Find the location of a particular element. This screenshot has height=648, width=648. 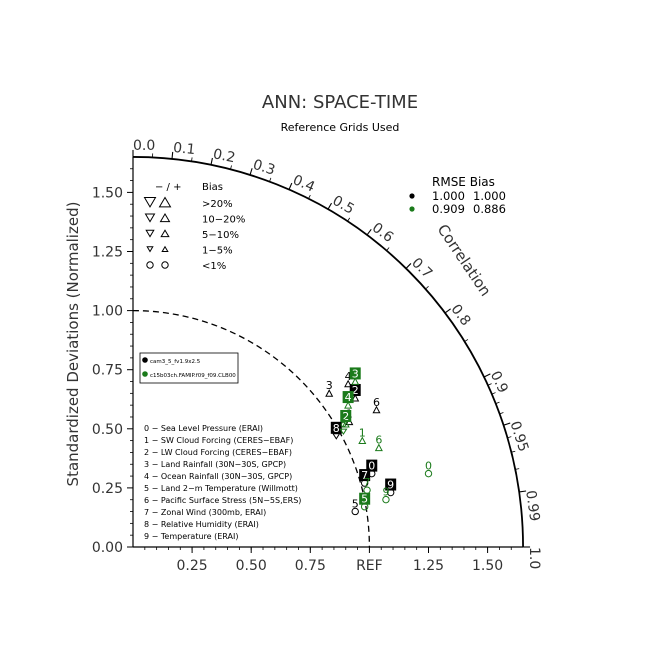

point-label: 2 is located at coordinates (345, 416).